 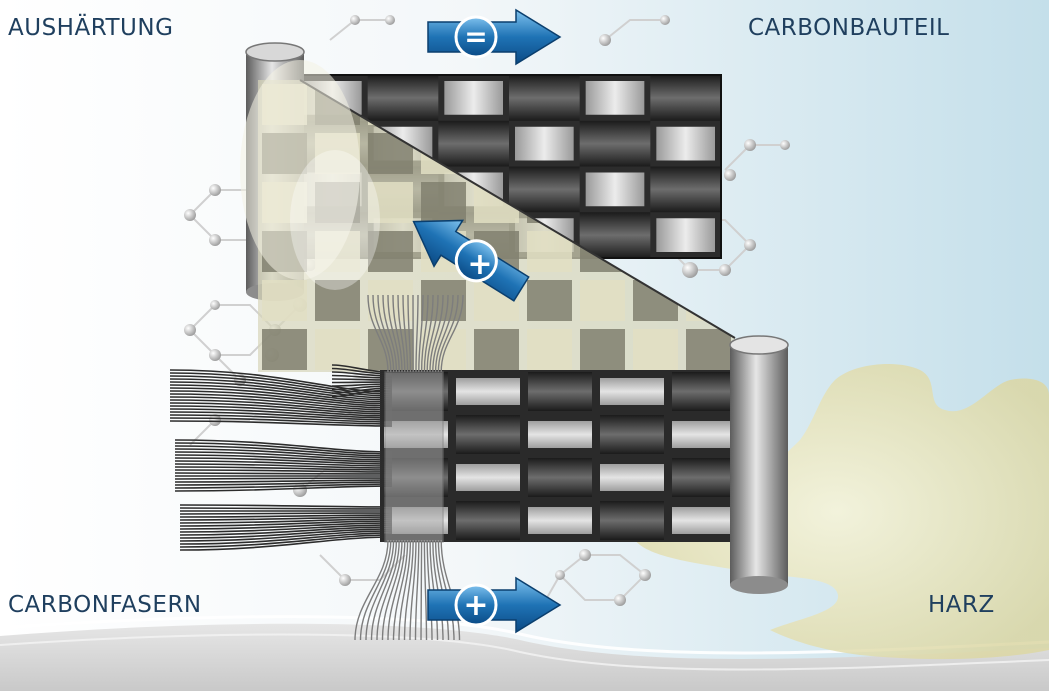 What do you see at coordinates (961, 605) in the screenshot?
I see `label-harz: HARZ` at bounding box center [961, 605].